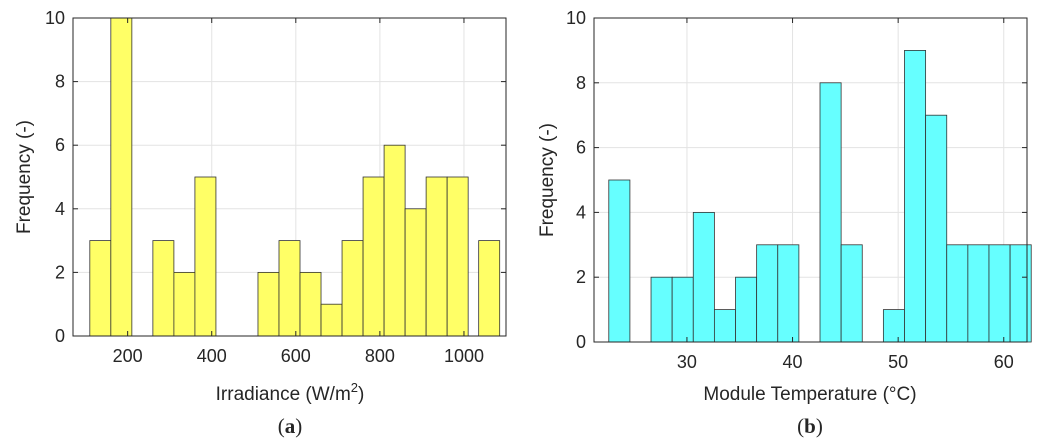  Describe the element at coordinates (581, 148) in the screenshot. I see `chart-b-ytick-label: 6` at that location.